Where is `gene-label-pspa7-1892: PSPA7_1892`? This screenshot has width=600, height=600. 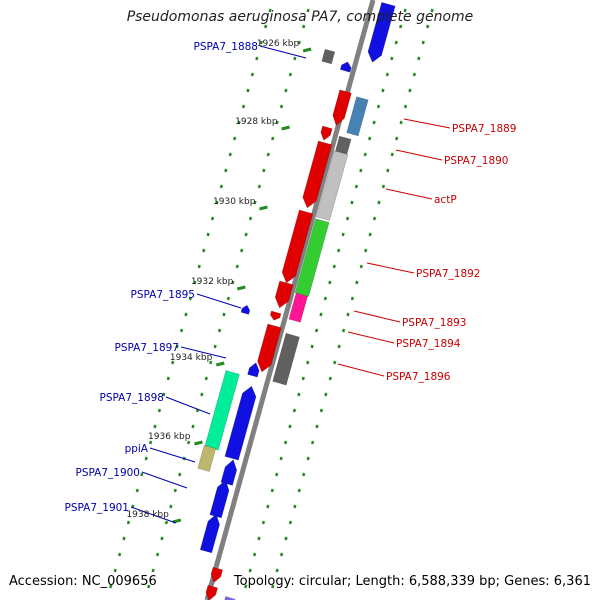
gene-label-pspa7-1892: PSPA7_1892 is located at coordinates (448, 274).